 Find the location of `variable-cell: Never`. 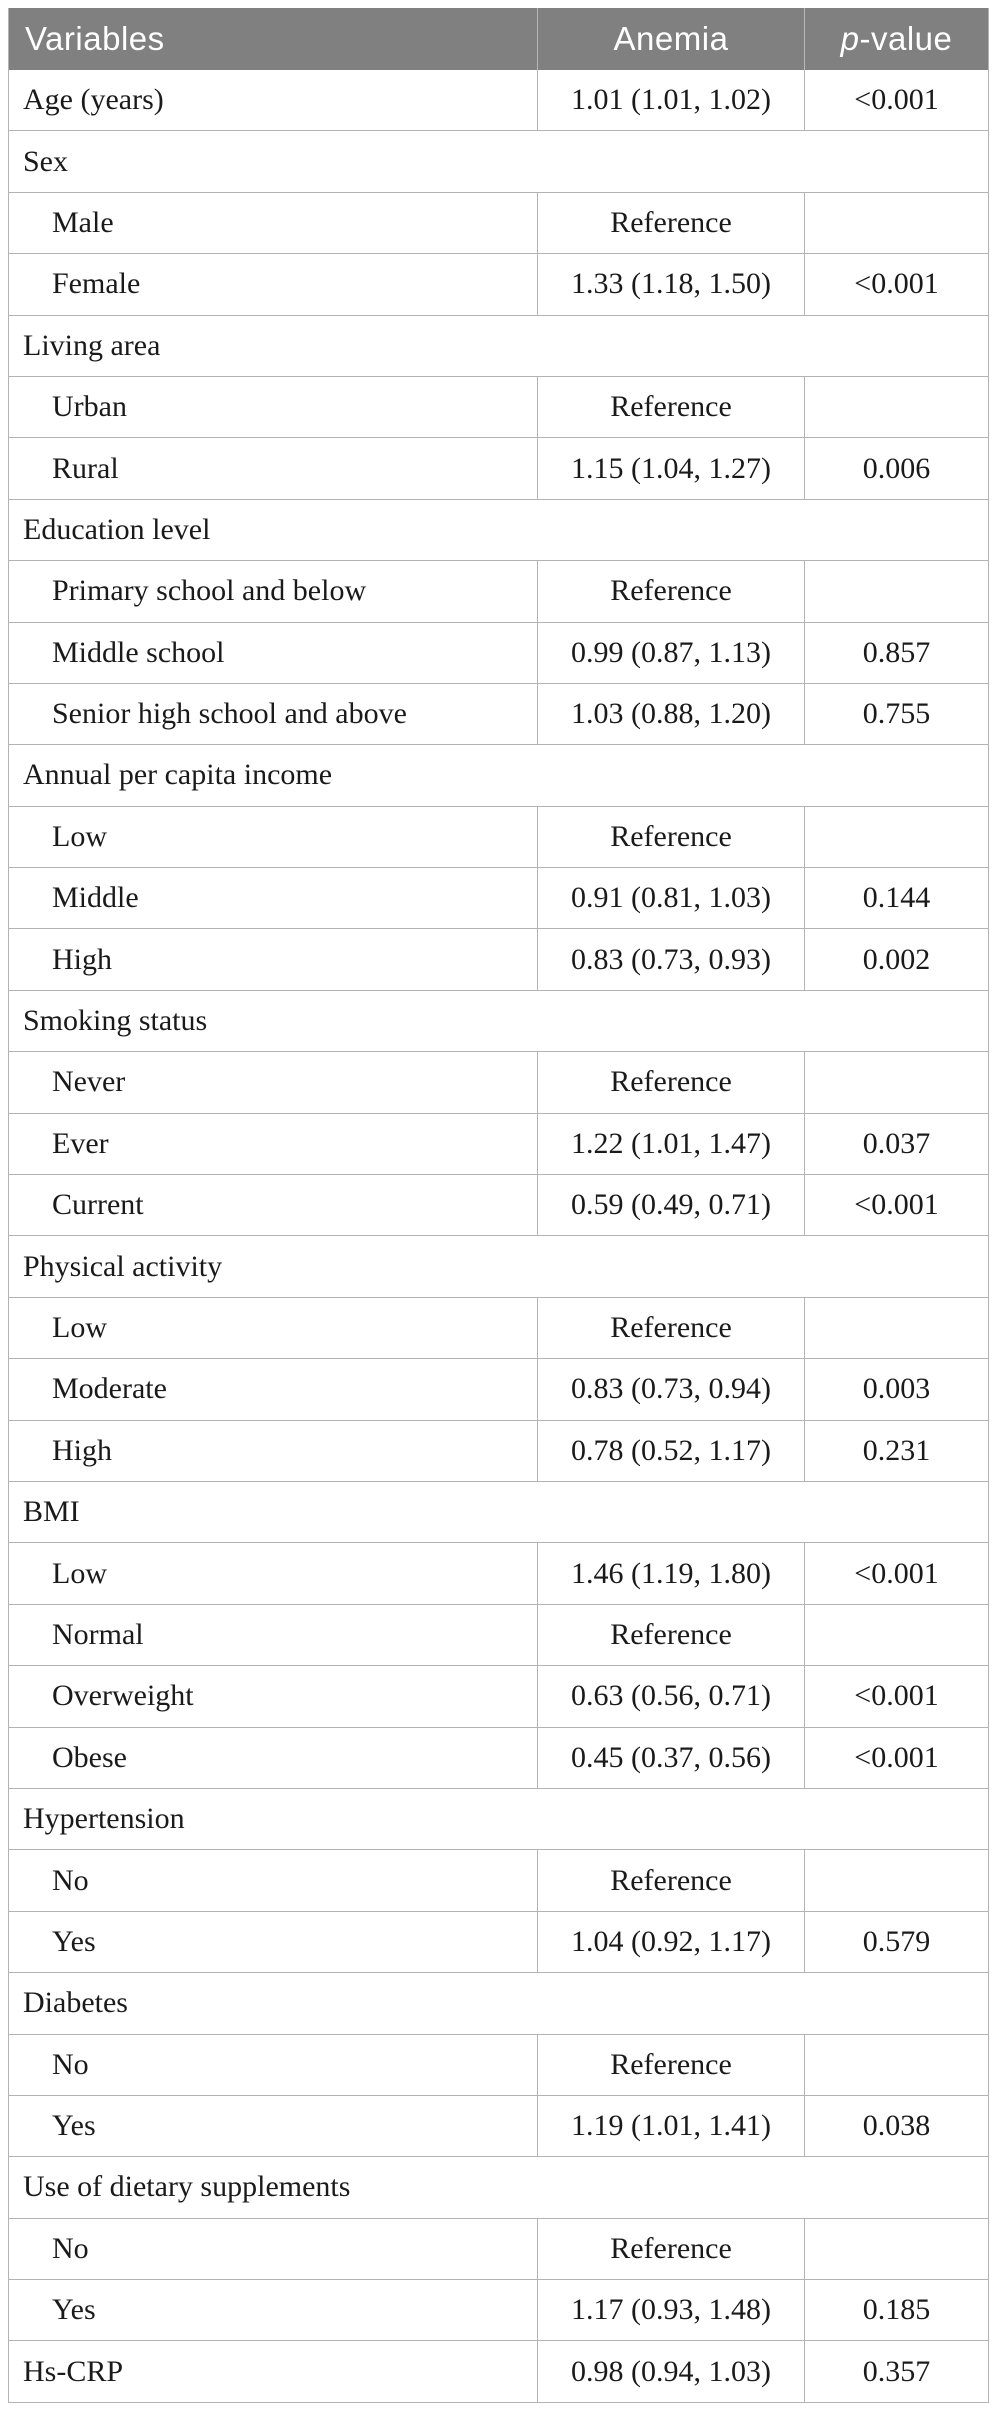

variable-cell: Never is located at coordinates (273, 1083).